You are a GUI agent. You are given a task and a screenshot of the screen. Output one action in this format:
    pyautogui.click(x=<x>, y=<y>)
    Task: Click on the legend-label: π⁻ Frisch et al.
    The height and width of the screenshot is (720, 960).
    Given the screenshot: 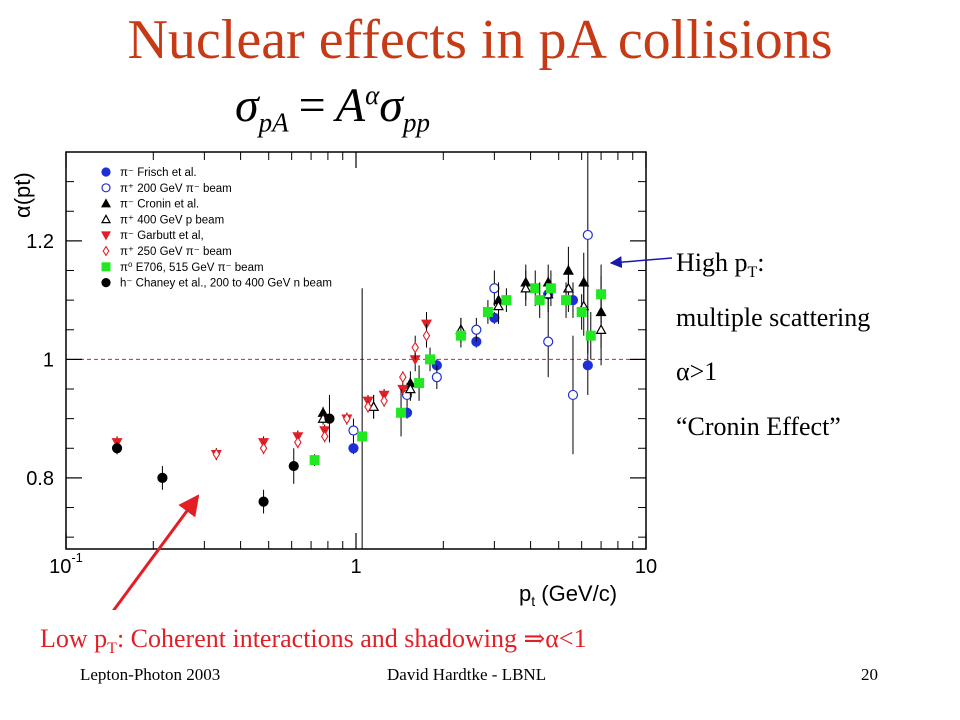 What is the action you would take?
    pyautogui.click(x=158, y=173)
    